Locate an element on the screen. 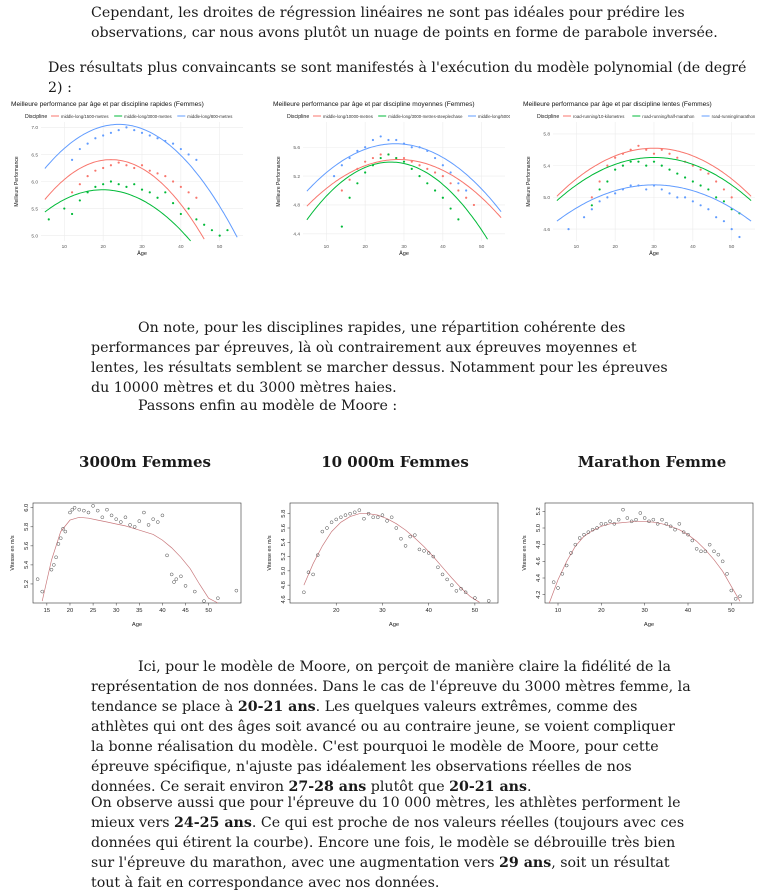 The width and height of the screenshot is (776, 893). y-tick-3: 5.6 is located at coordinates (296, 148).